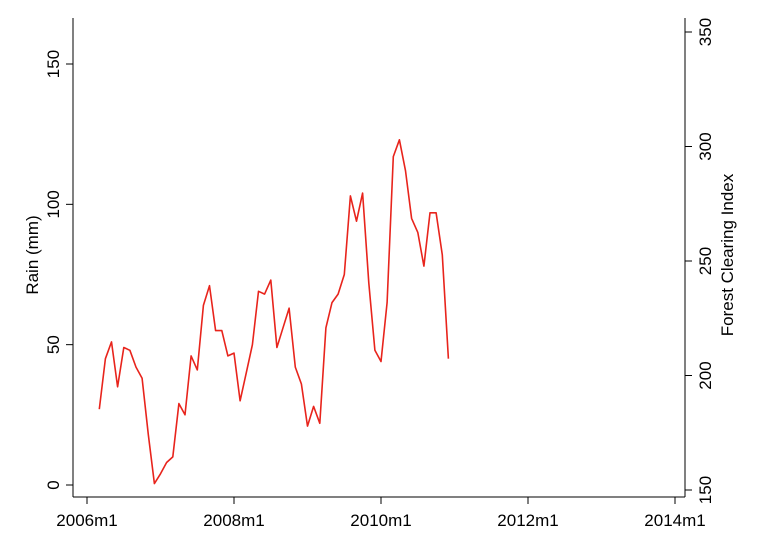  Describe the element at coordinates (705, 32) in the screenshot. I see `right-y-tick-label: 350` at that location.